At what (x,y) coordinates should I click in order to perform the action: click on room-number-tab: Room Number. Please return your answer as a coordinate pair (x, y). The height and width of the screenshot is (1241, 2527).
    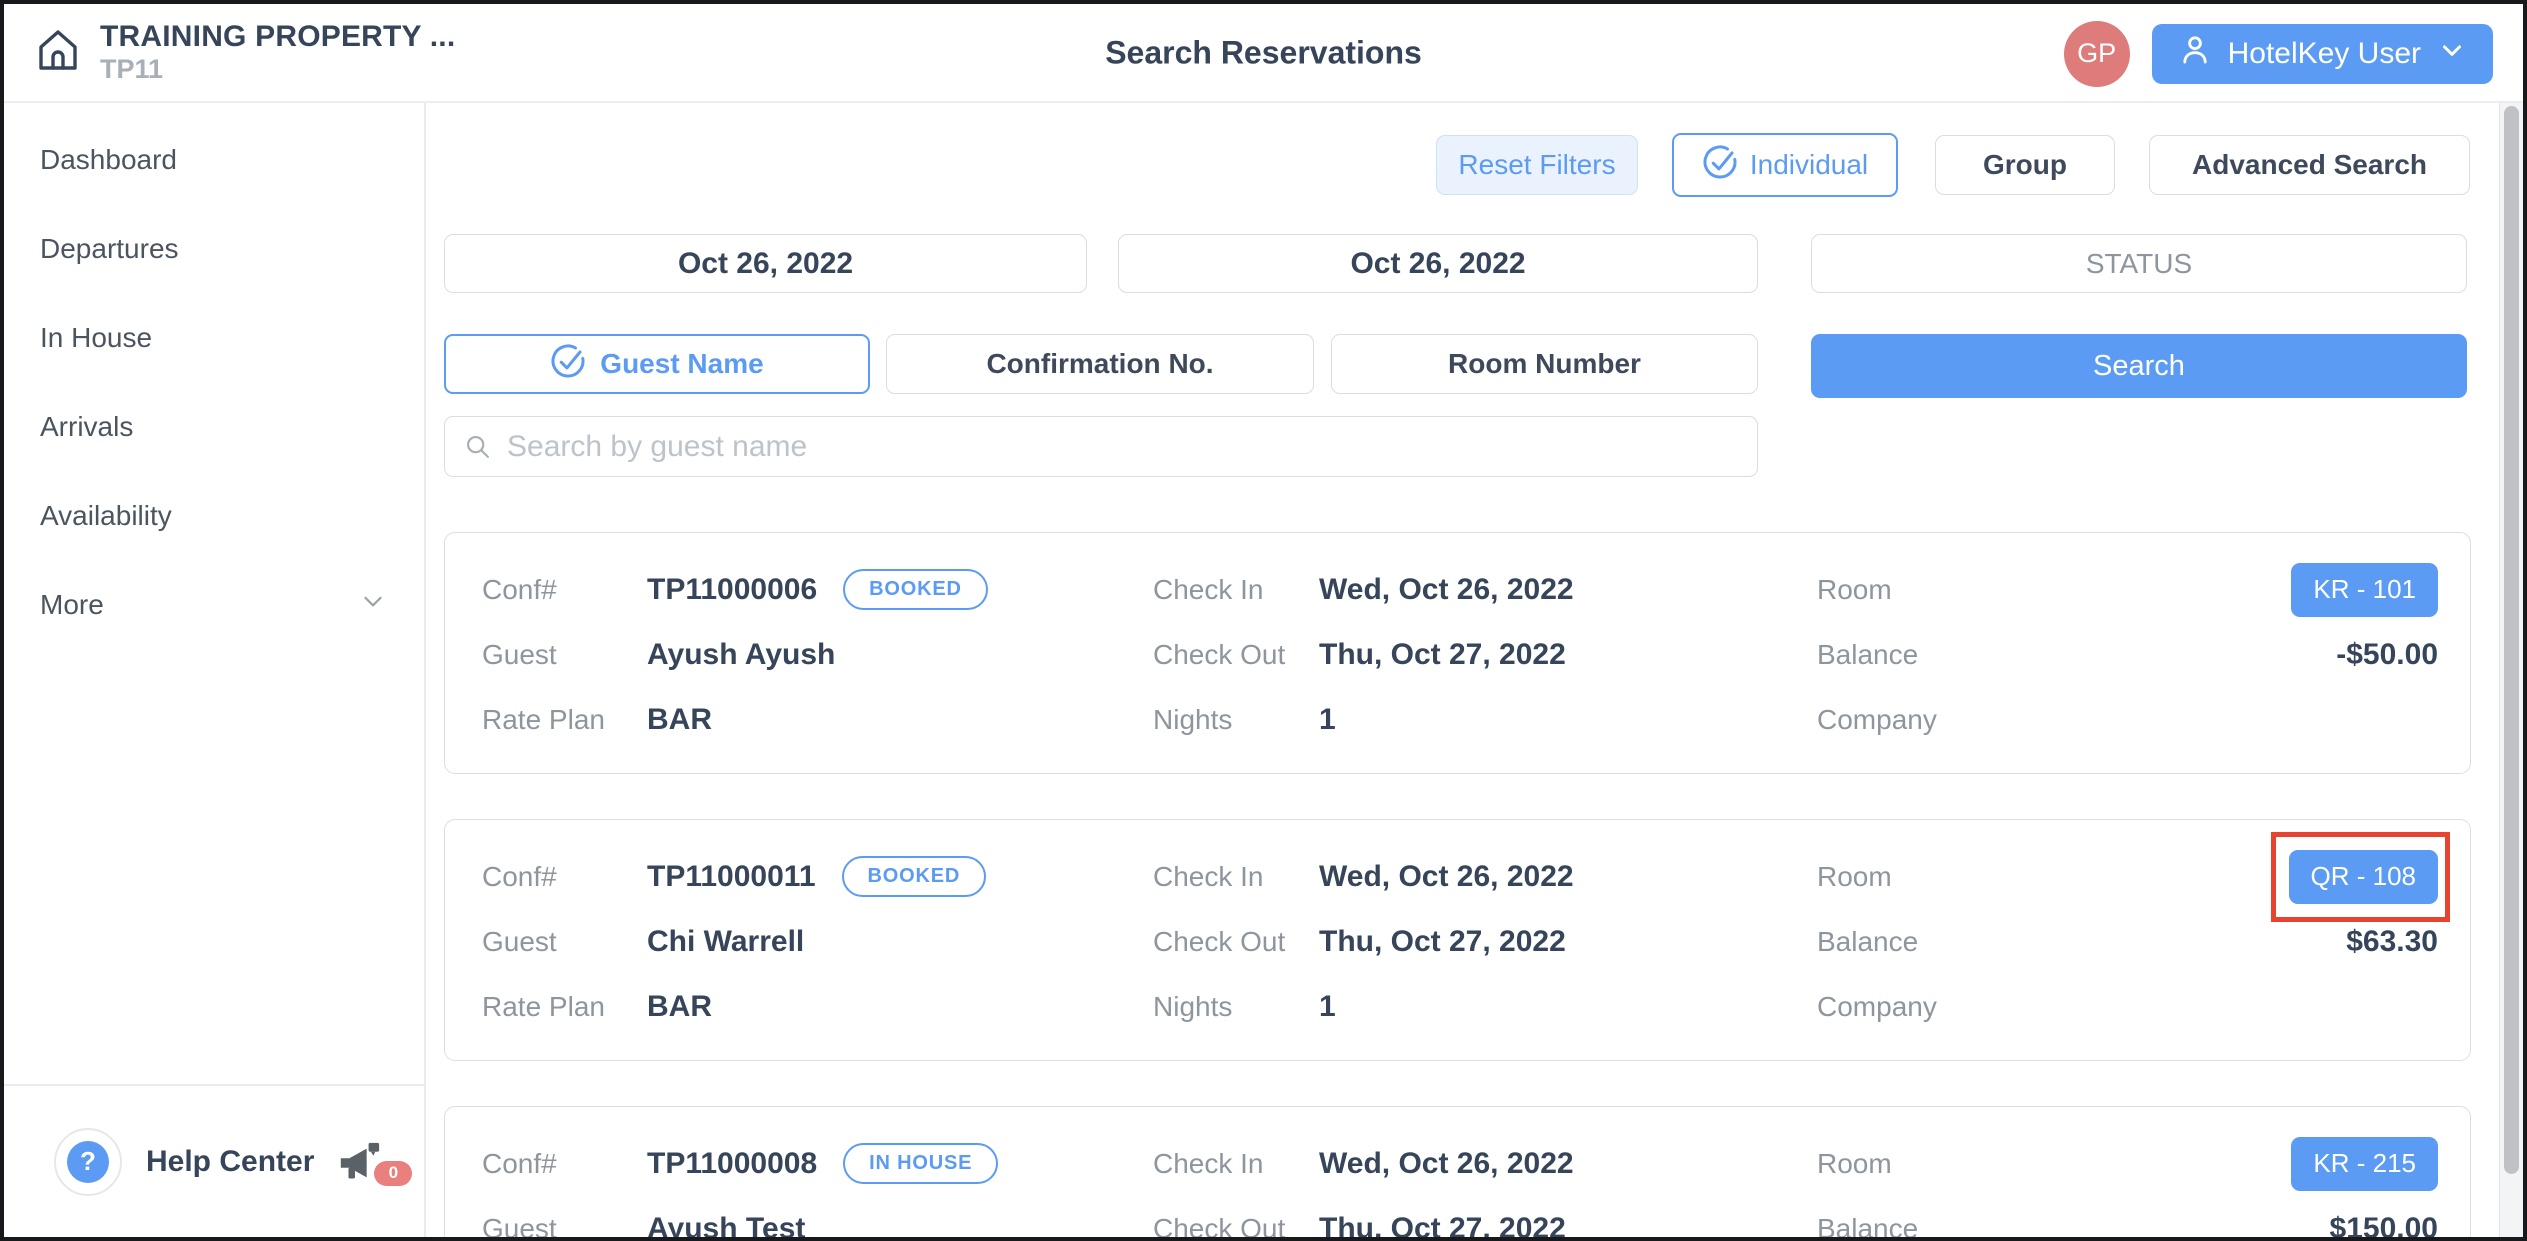
    Looking at the image, I should click on (1544, 364).